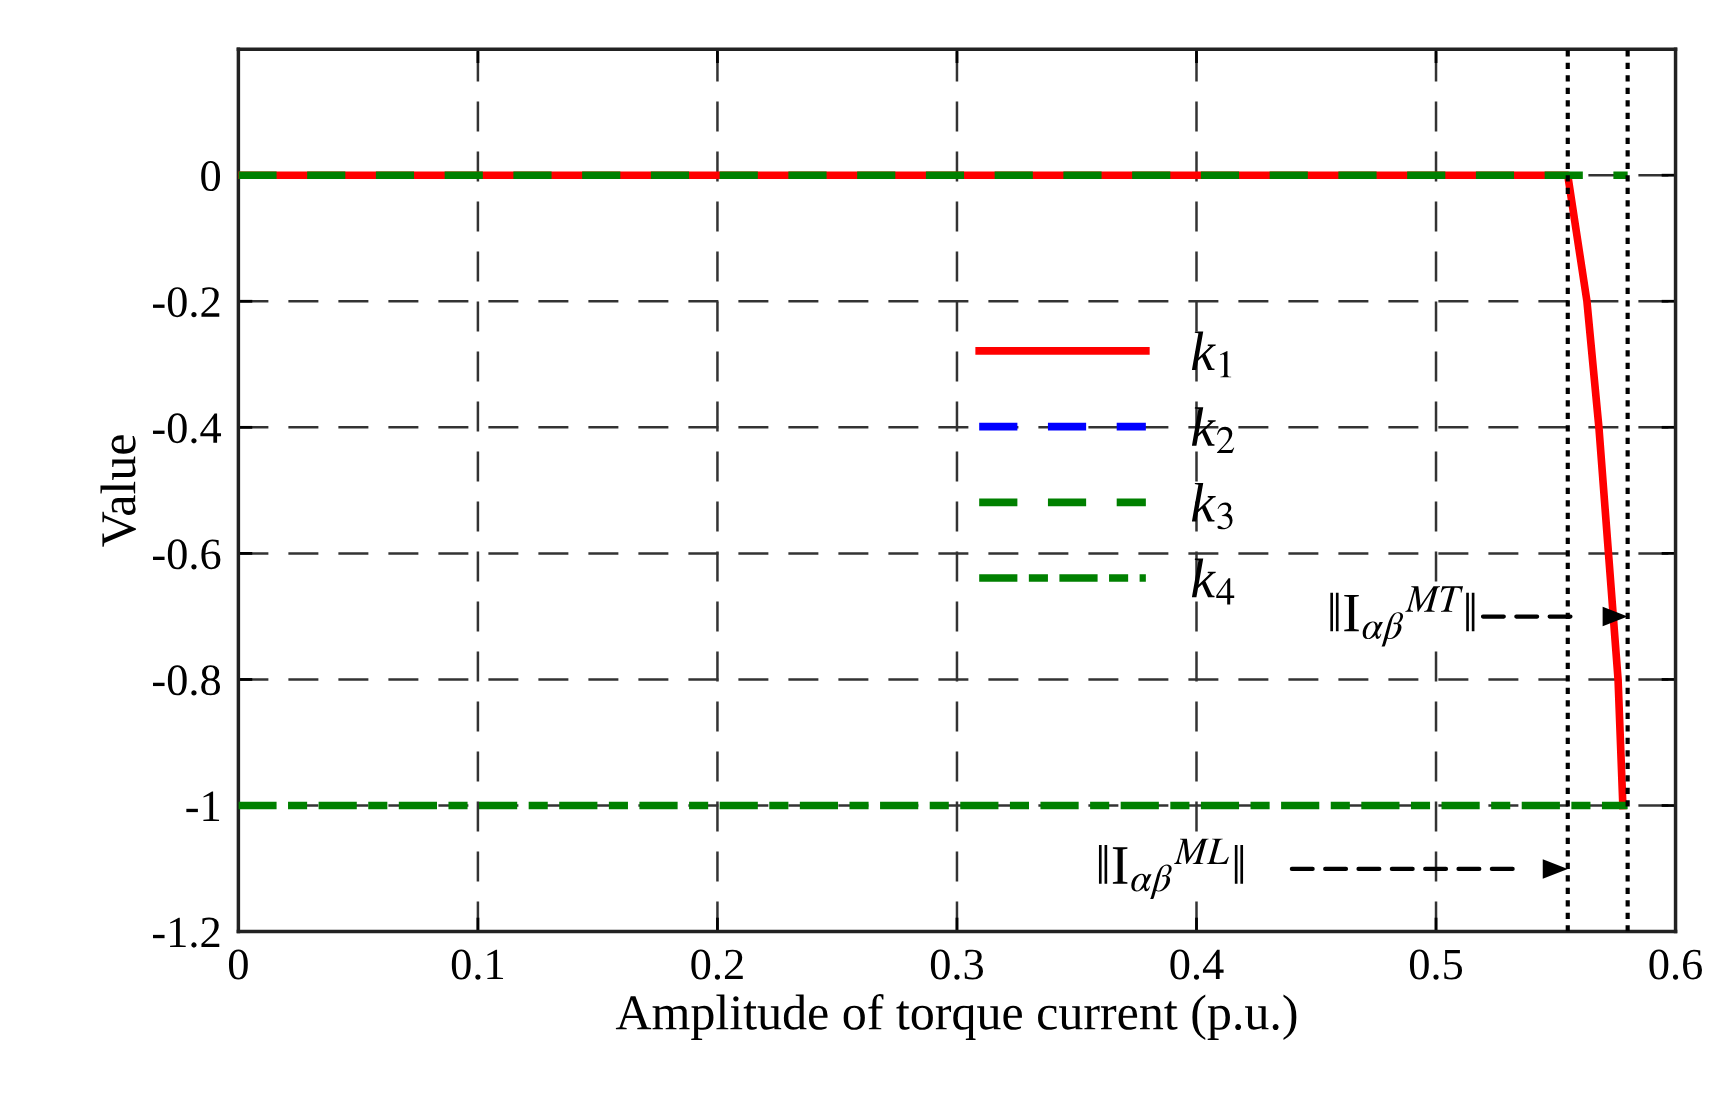 The width and height of the screenshot is (1715, 1117). I want to click on x-tick-label: 0.3, so click(957, 964).